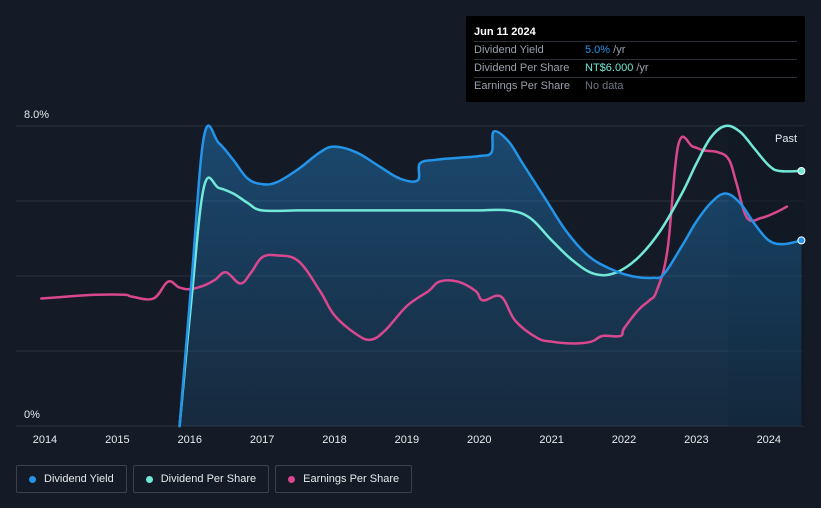 Image resolution: width=821 pixels, height=508 pixels. Describe the element at coordinates (407, 440) in the screenshot. I see `x-tick-label: 2019` at that location.